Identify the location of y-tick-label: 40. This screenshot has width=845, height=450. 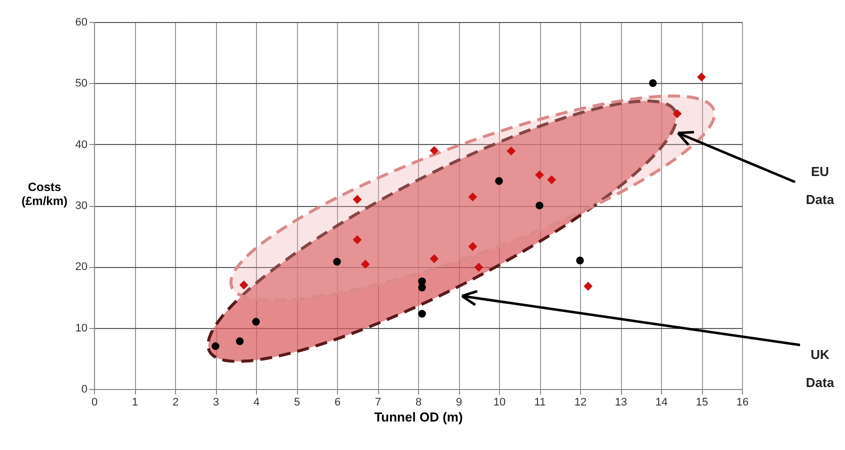
(81, 144).